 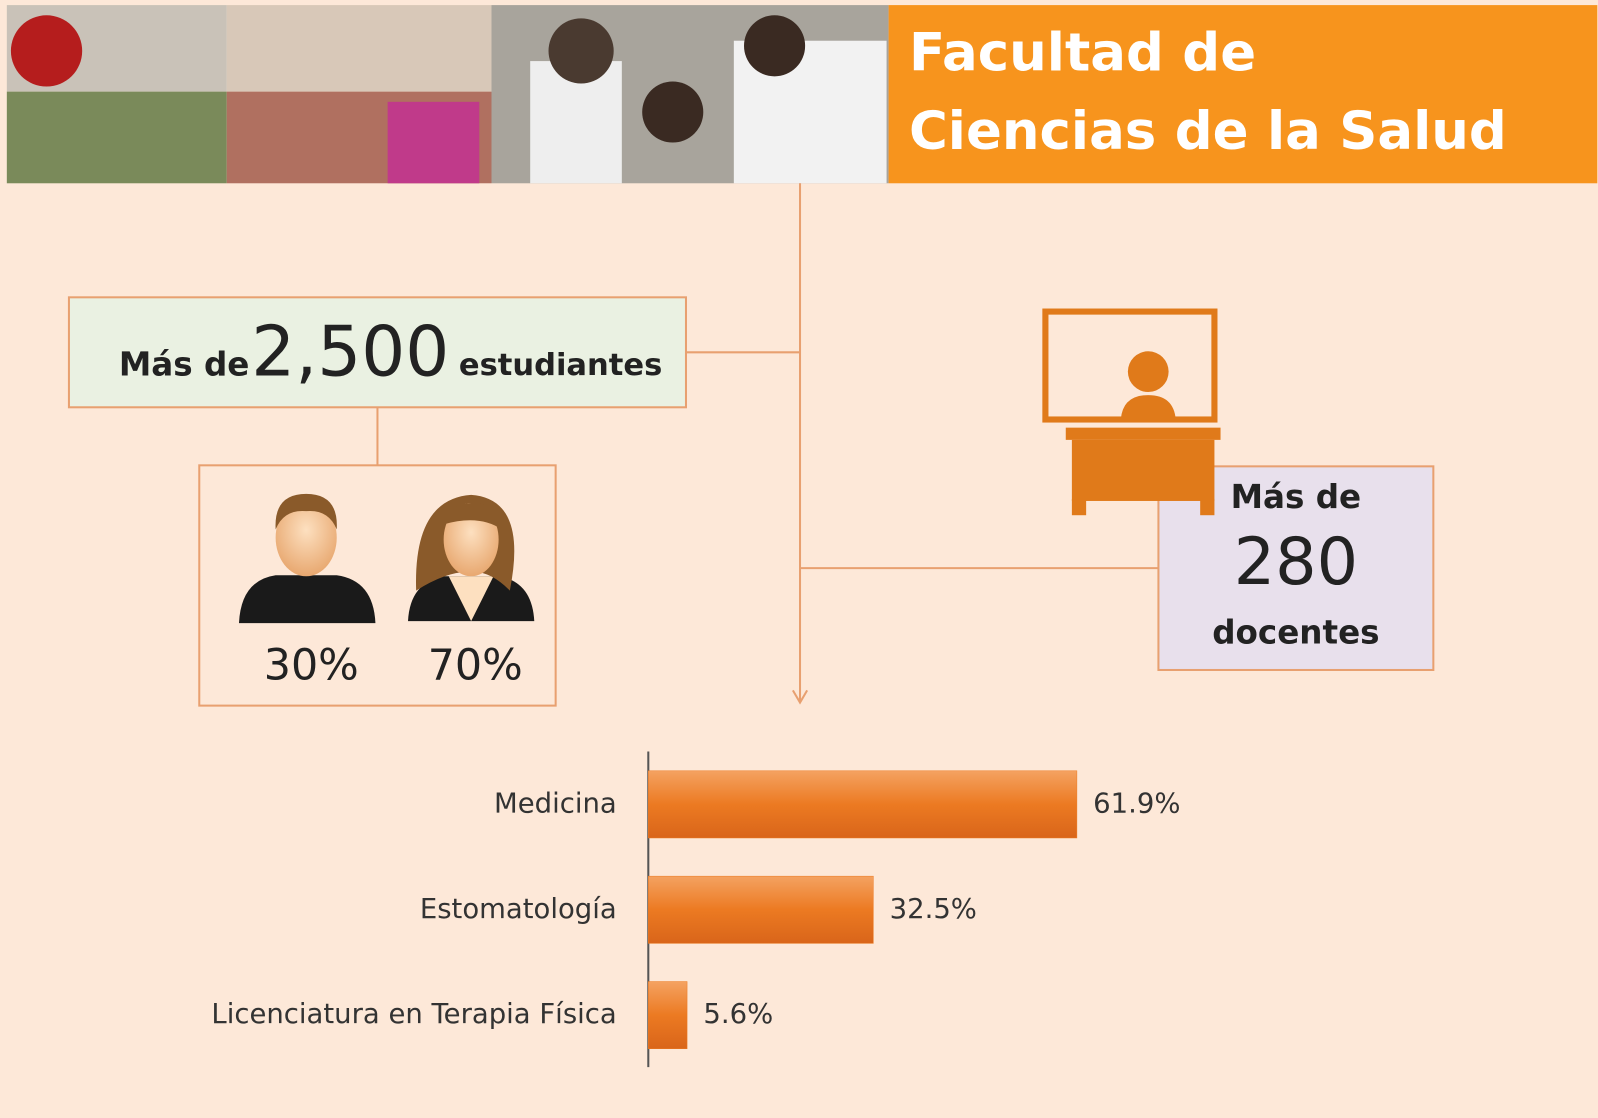 I want to click on students-number: 2,500, so click(x=350, y=352).